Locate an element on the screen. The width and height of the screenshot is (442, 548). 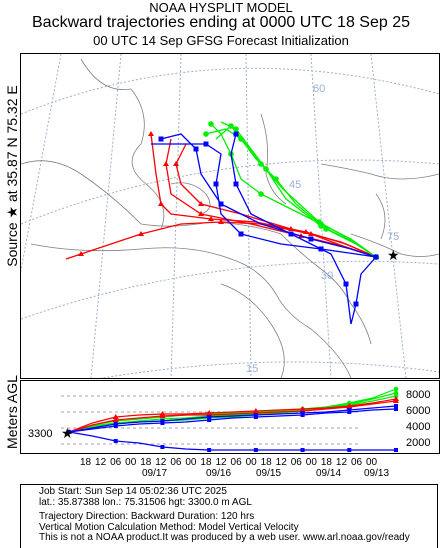
vertical-source-star-icon: ★ is located at coordinates (67, 434).